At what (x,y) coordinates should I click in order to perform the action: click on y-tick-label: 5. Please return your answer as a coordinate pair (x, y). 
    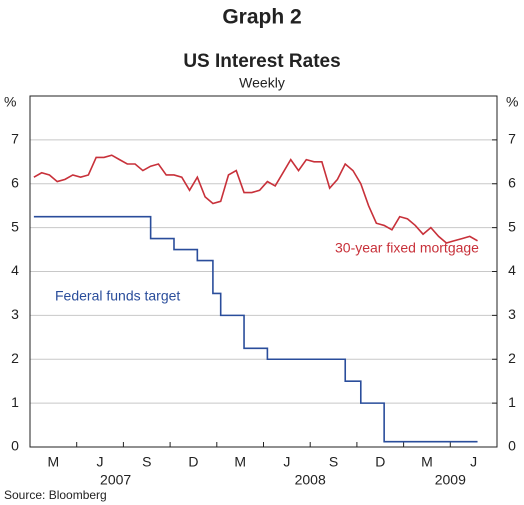
    Looking at the image, I should click on (15, 226).